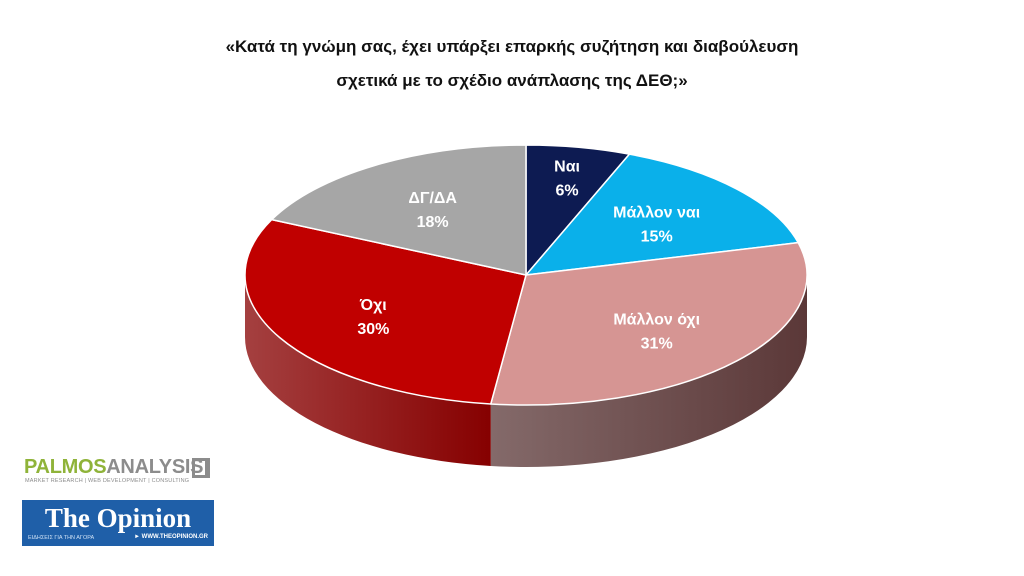 Image resolution: width=1024 pixels, height=576 pixels. I want to click on palmos-logo-wordmark: PALMOSANALYSIS, so click(113, 467).